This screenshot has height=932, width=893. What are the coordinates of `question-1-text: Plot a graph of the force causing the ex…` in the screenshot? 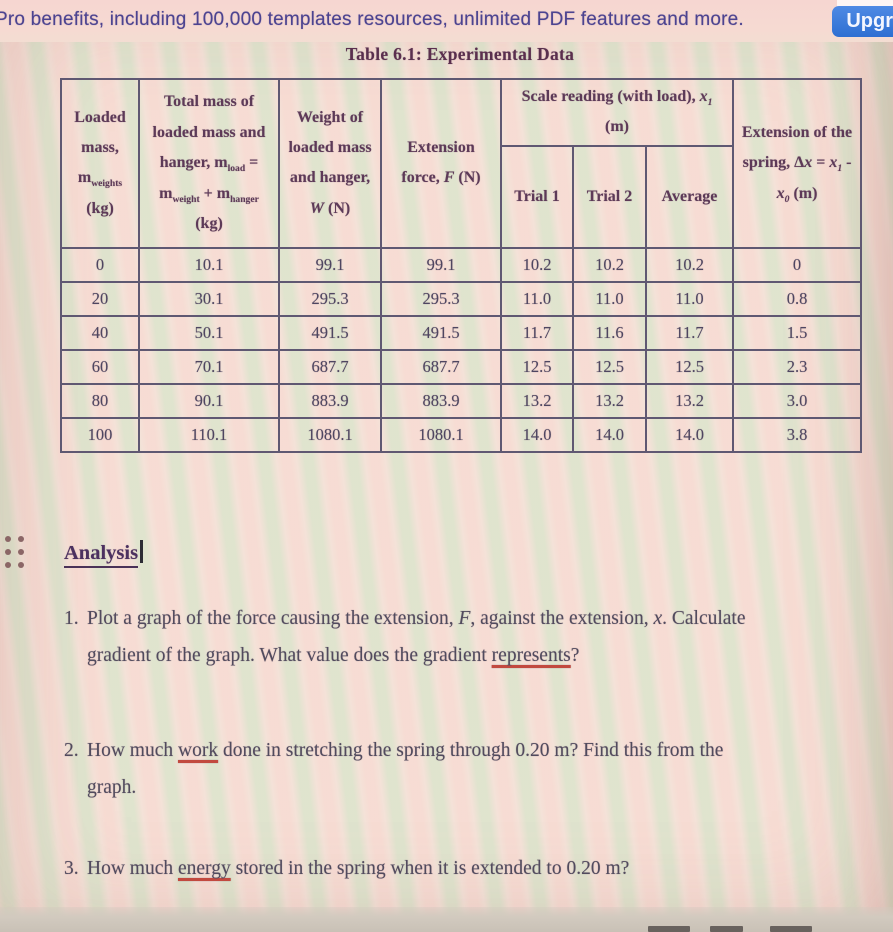 It's located at (416, 637).